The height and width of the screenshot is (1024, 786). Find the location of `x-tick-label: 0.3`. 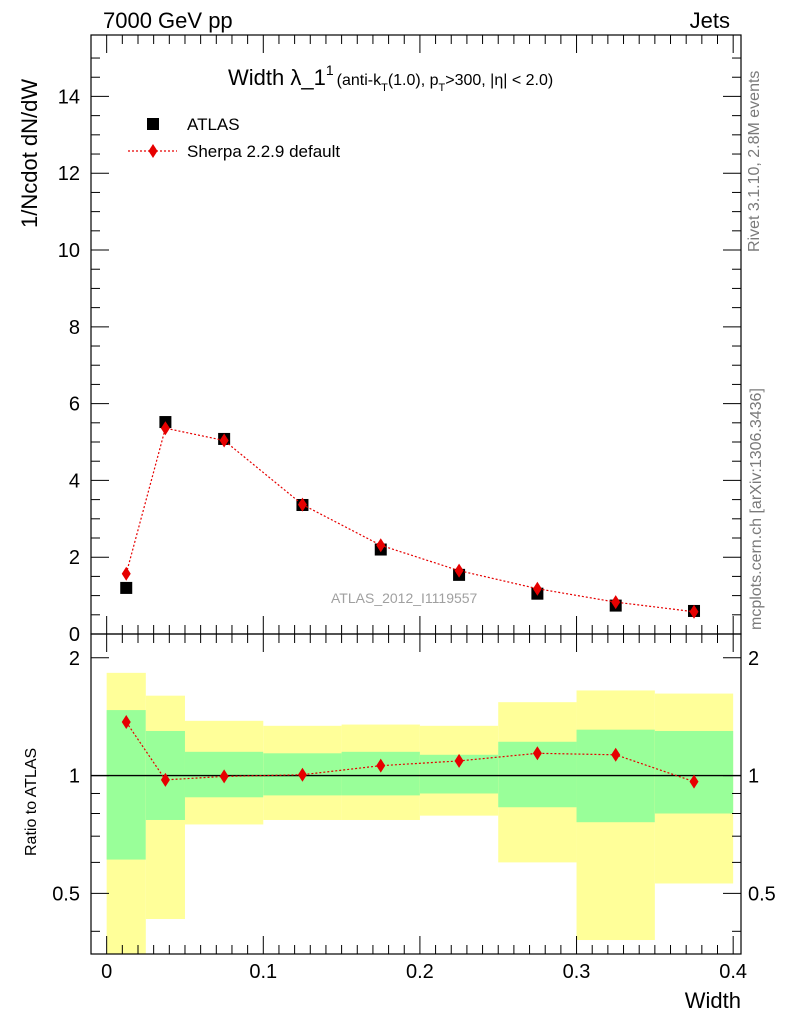

x-tick-label: 0.3 is located at coordinates (577, 972).